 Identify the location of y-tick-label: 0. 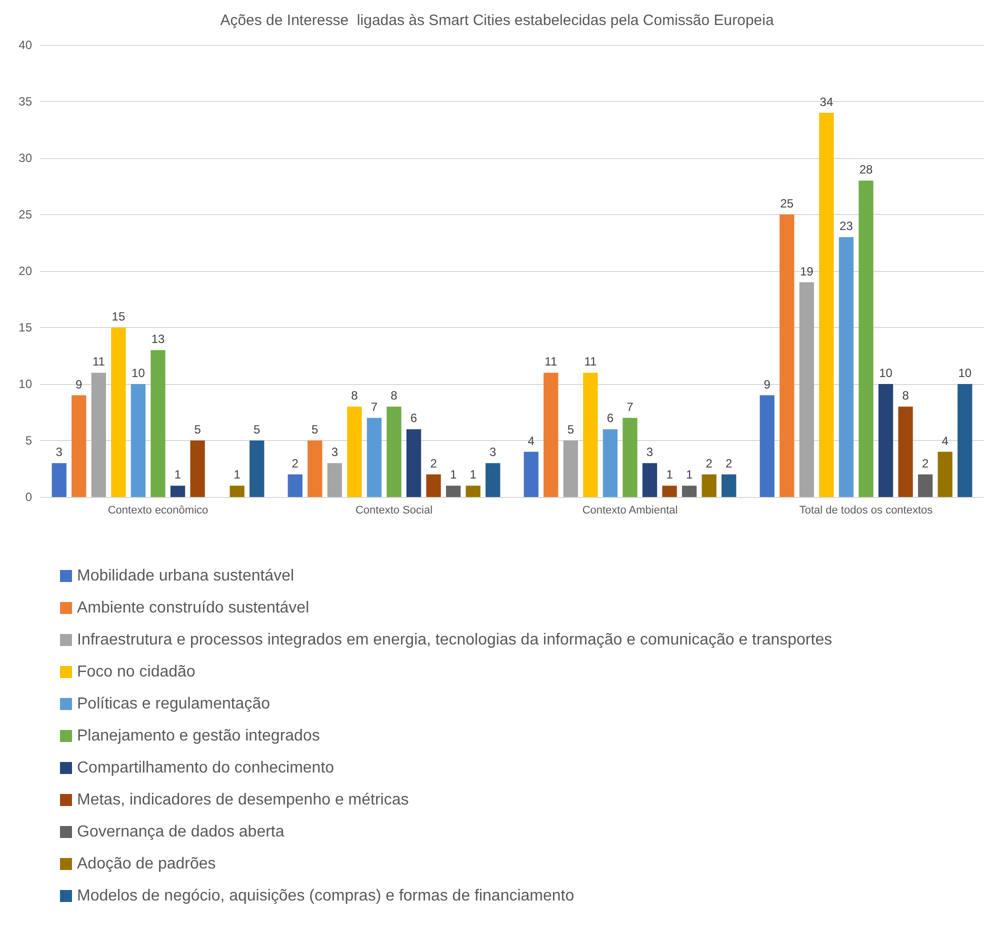
(28, 497).